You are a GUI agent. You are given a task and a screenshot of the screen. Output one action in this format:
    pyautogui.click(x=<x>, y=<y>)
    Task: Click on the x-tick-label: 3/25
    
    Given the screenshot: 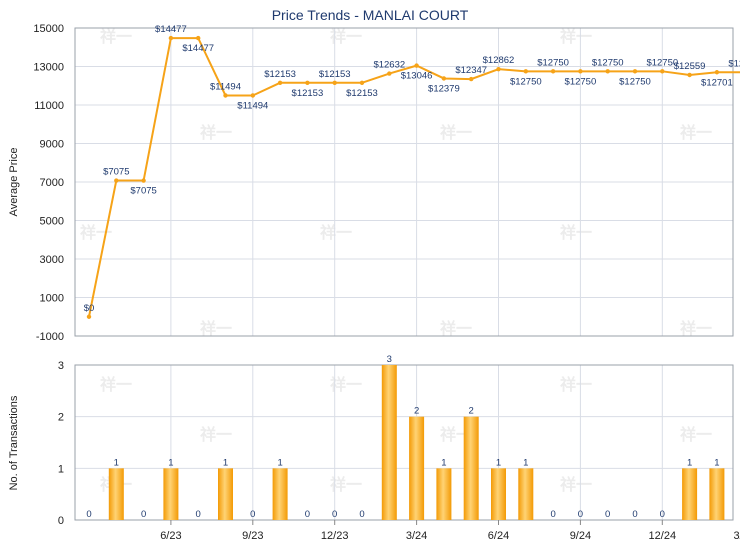 What is the action you would take?
    pyautogui.click(x=736, y=536)
    